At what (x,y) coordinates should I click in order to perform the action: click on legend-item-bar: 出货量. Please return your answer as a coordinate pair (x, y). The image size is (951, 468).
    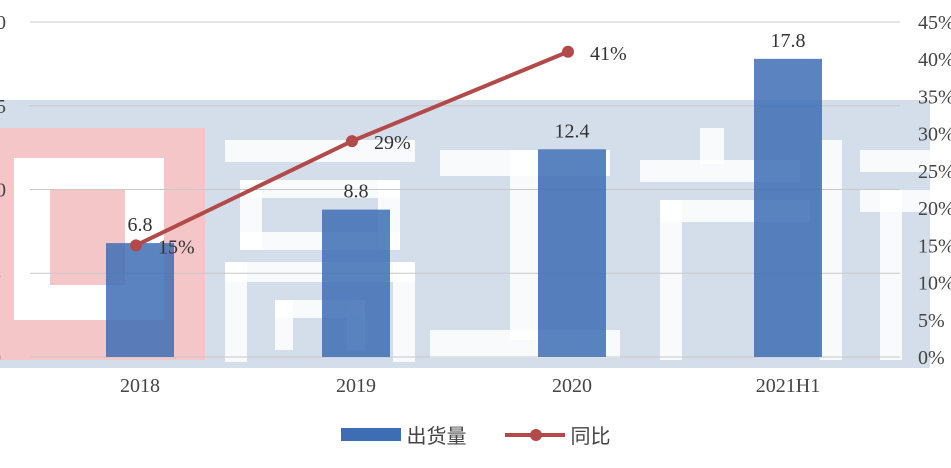
    Looking at the image, I should click on (403, 434).